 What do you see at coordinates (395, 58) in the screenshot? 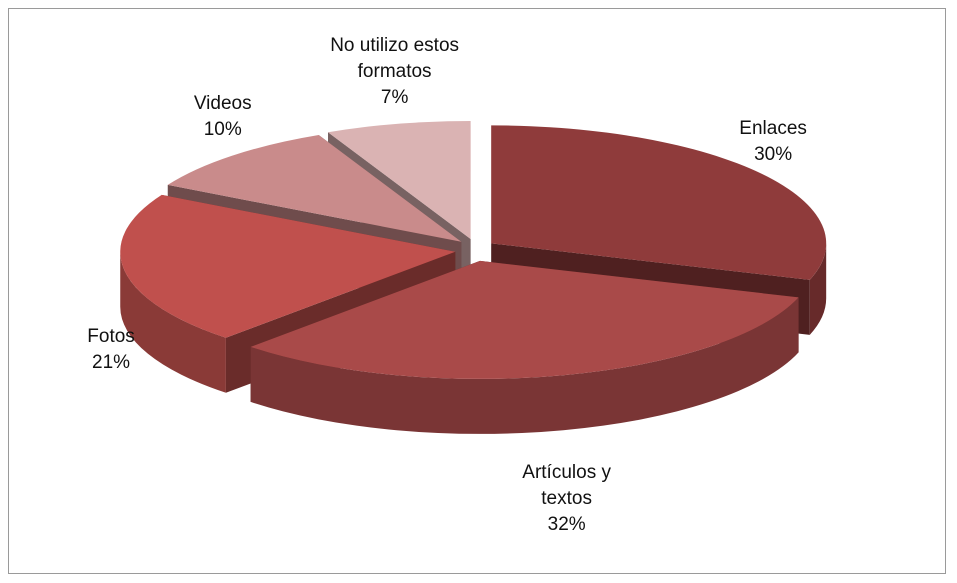
I see `category-label: No utilizo estos formatos` at bounding box center [395, 58].